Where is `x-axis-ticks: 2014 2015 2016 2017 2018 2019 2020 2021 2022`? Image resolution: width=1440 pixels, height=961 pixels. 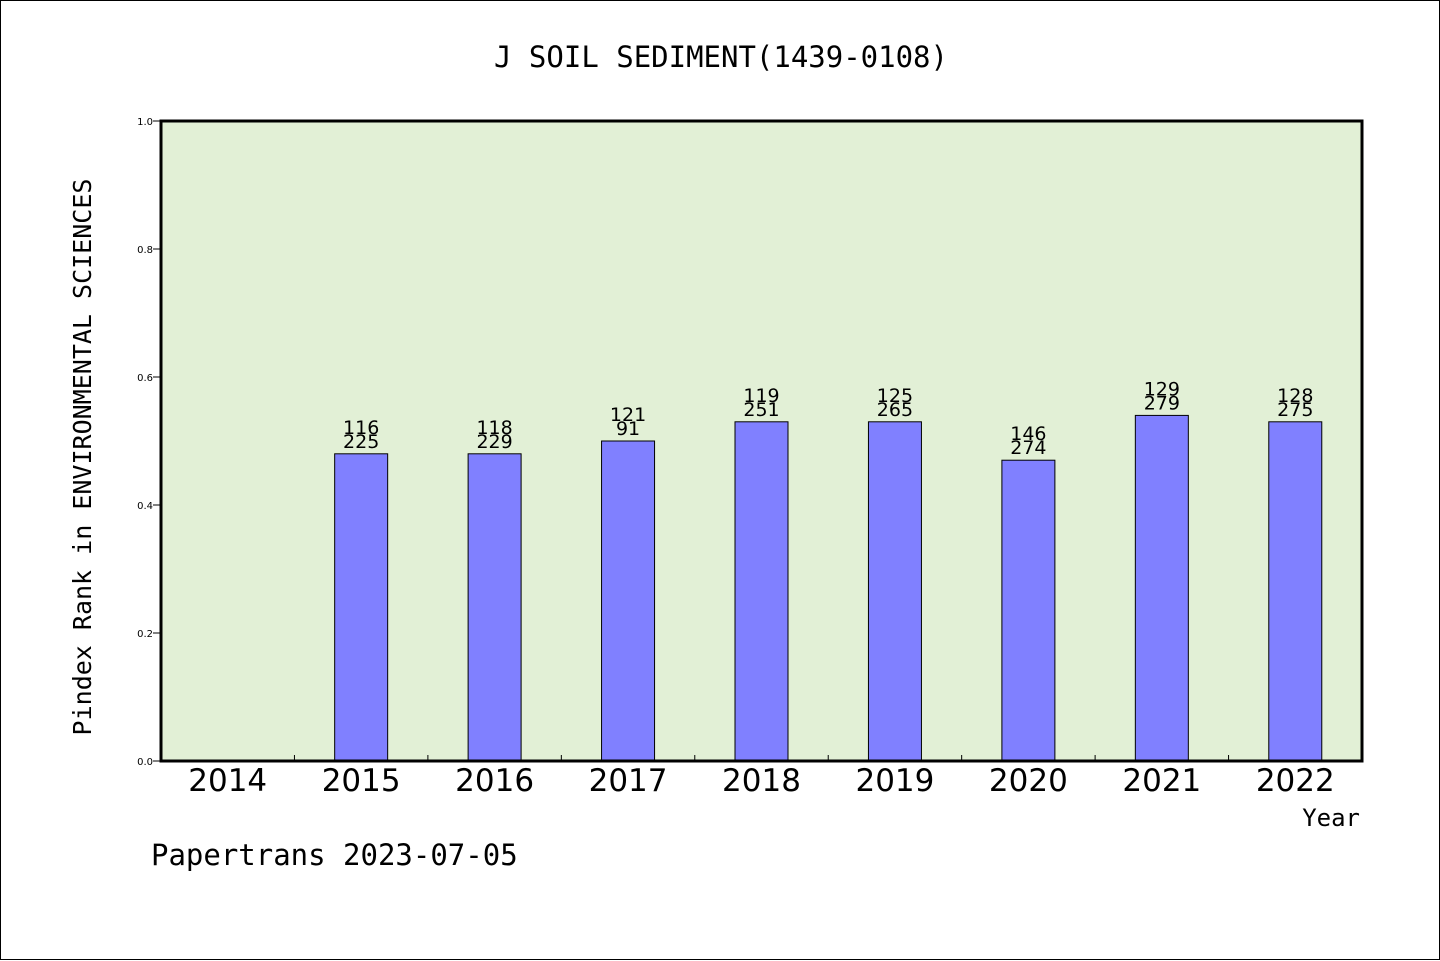
x-axis-ticks: 2014 2015 2016 2017 2018 2019 2020 2021 2022 is located at coordinates (761, 777).